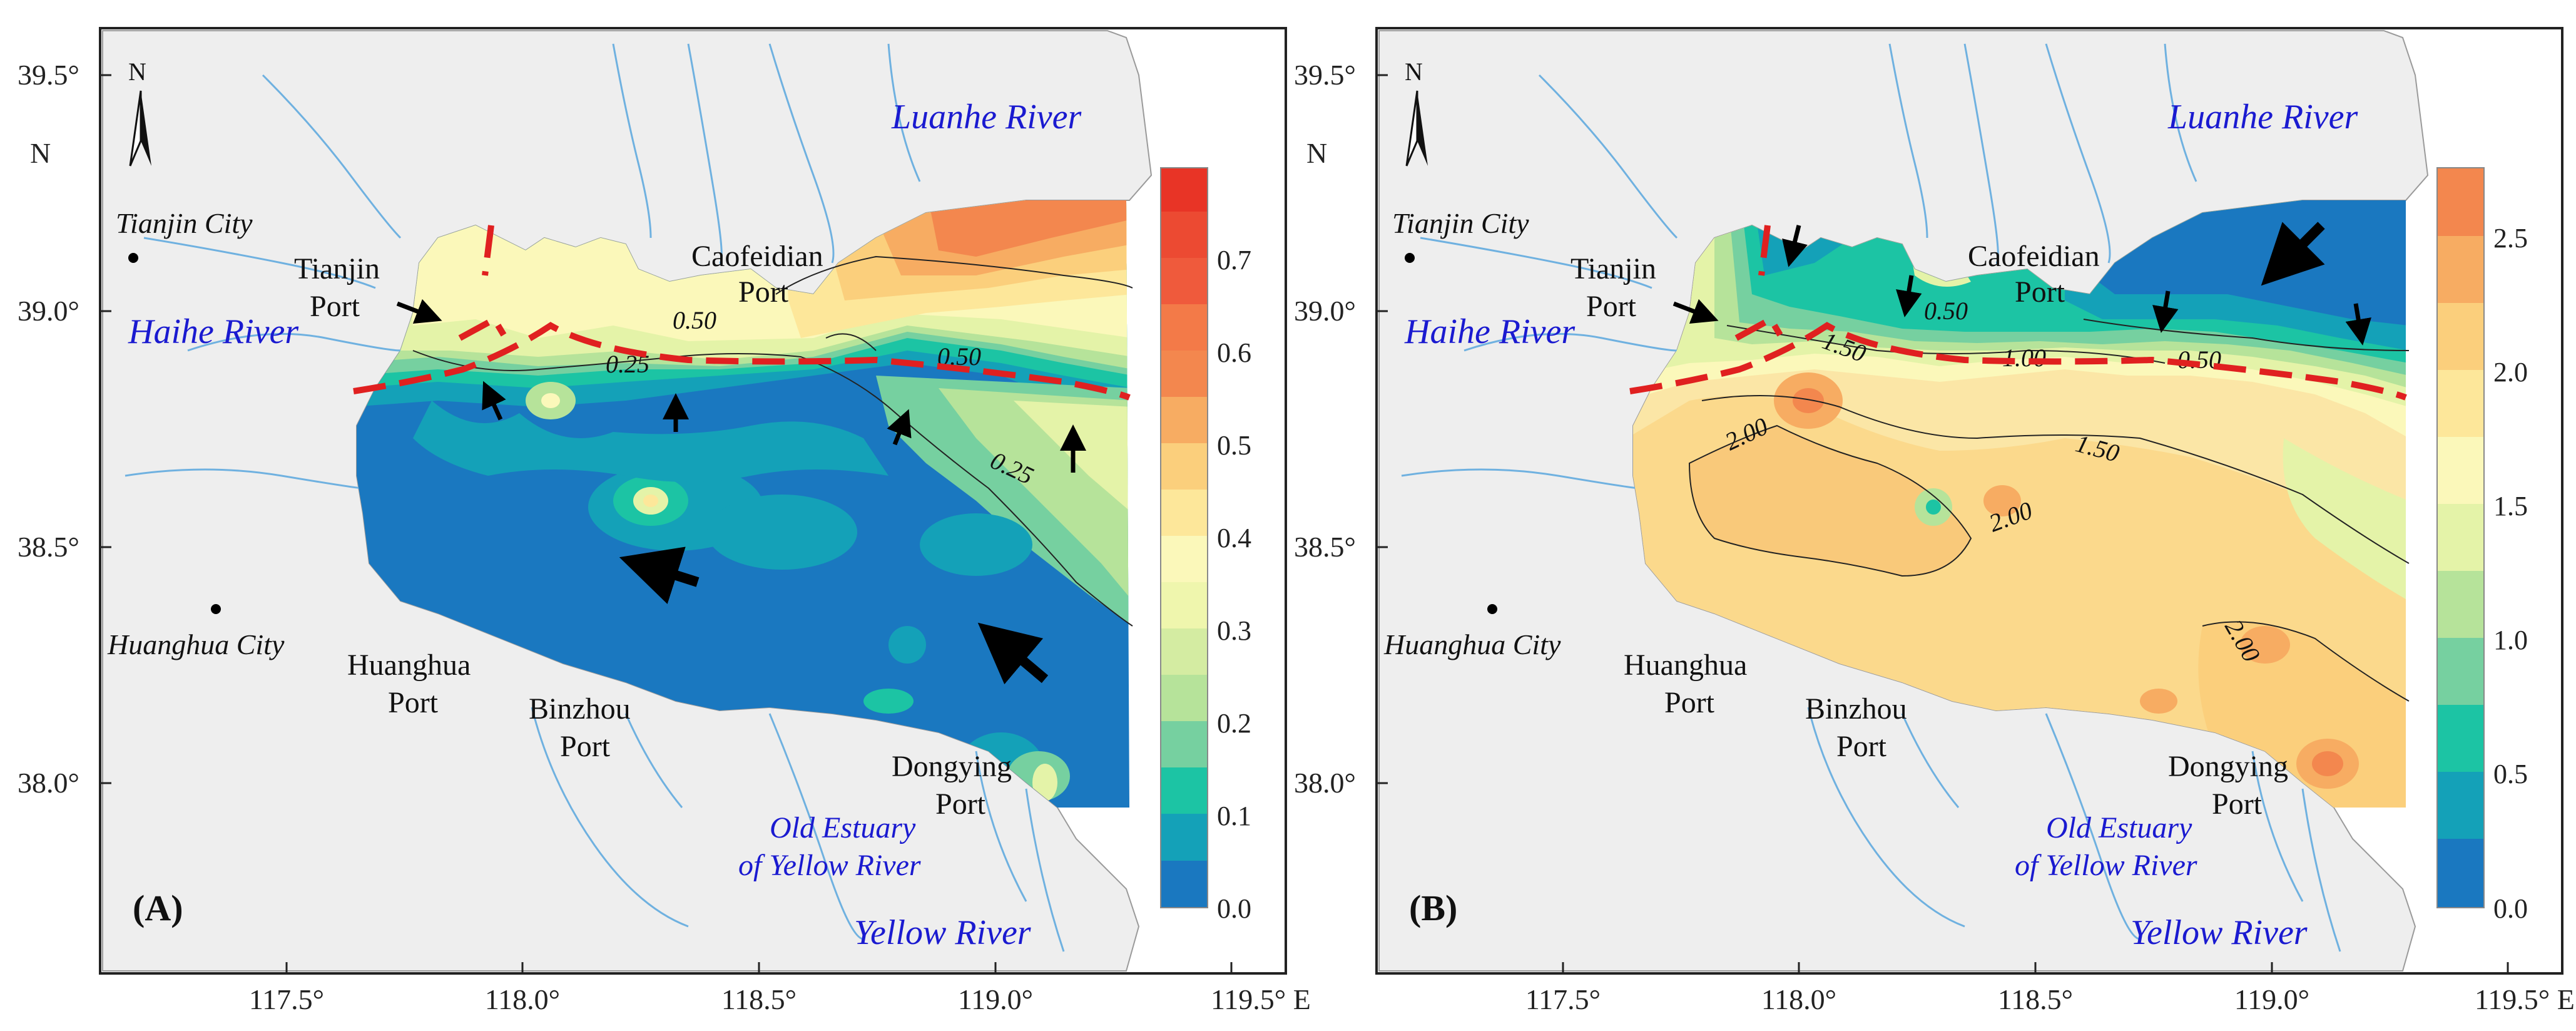 The height and width of the screenshot is (1031, 2576). I want to click on colorbar-tick: 2.0, so click(2511, 372).